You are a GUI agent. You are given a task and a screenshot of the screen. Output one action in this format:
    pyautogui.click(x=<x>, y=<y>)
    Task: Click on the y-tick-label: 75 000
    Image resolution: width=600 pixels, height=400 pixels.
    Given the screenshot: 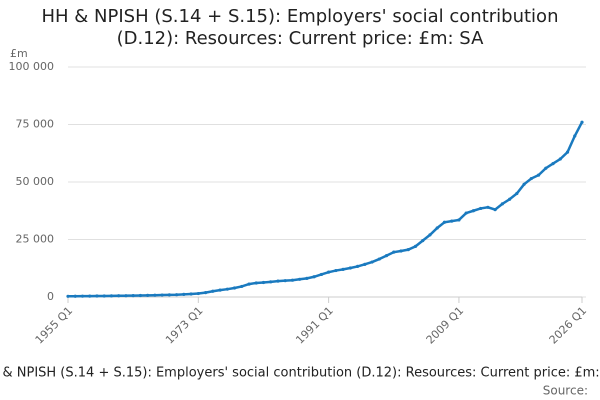 What is the action you would take?
    pyautogui.click(x=35, y=124)
    